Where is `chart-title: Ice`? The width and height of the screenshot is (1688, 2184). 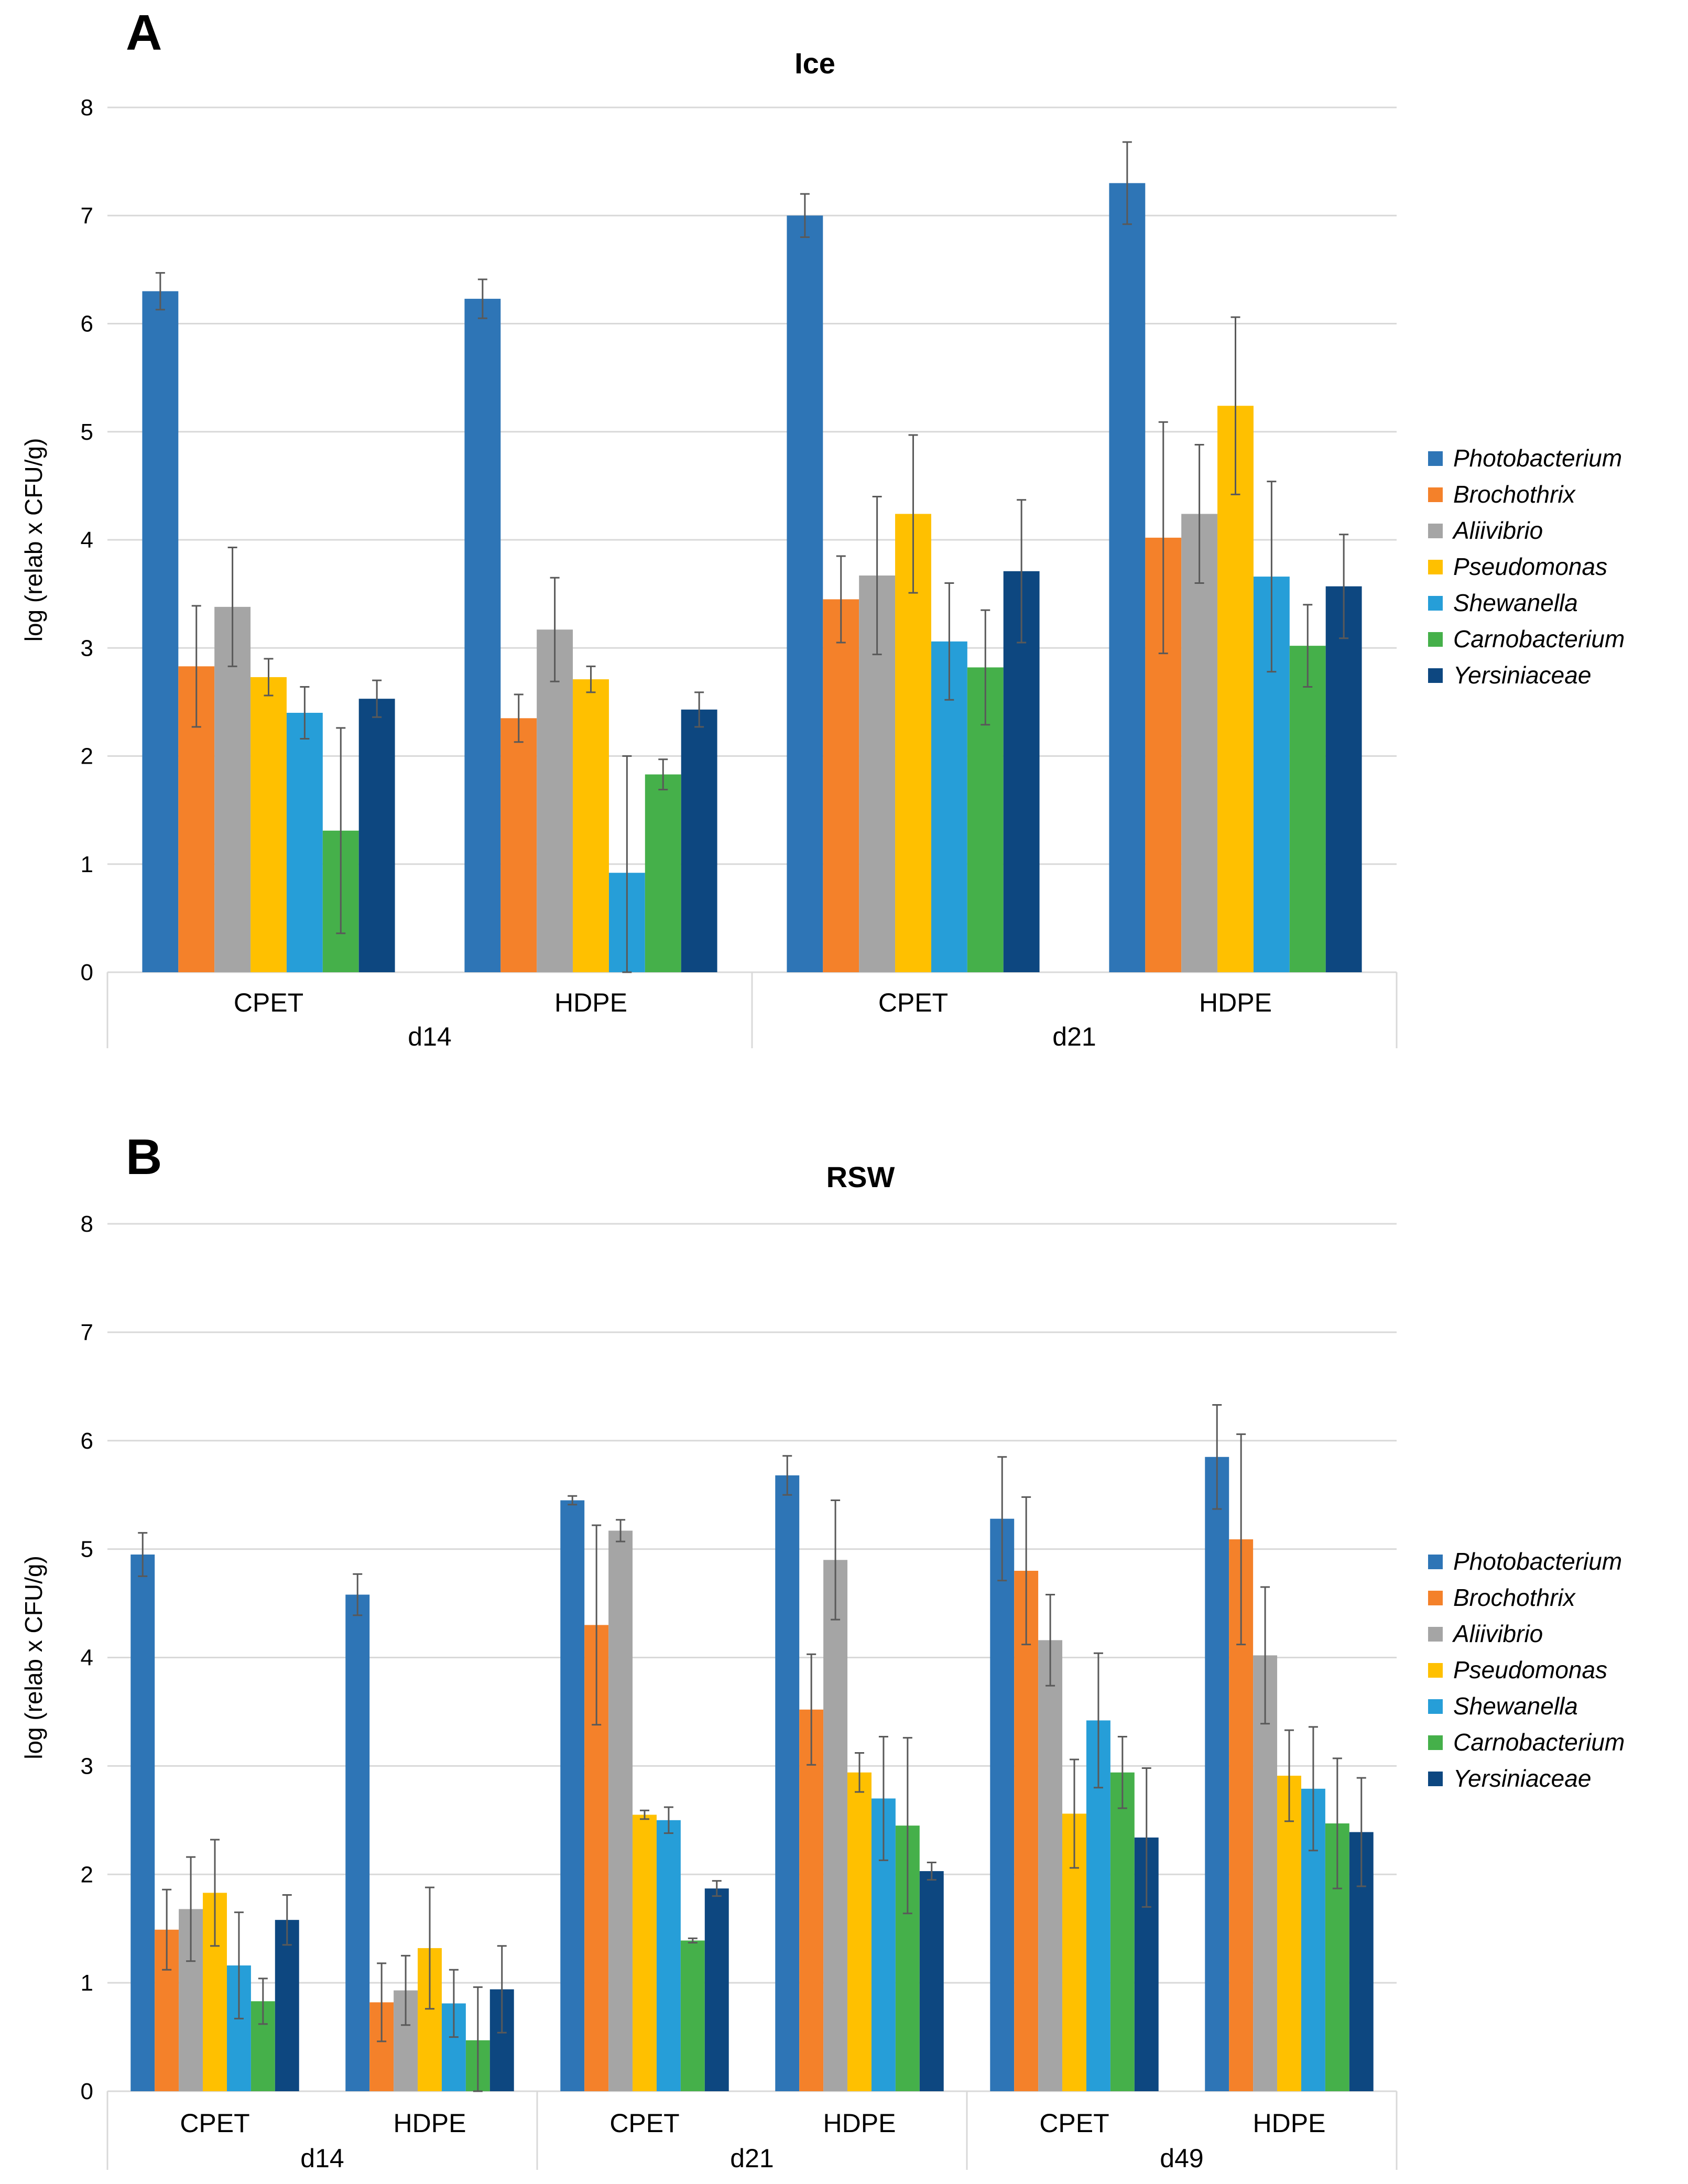
chart-title: Ice is located at coordinates (814, 64).